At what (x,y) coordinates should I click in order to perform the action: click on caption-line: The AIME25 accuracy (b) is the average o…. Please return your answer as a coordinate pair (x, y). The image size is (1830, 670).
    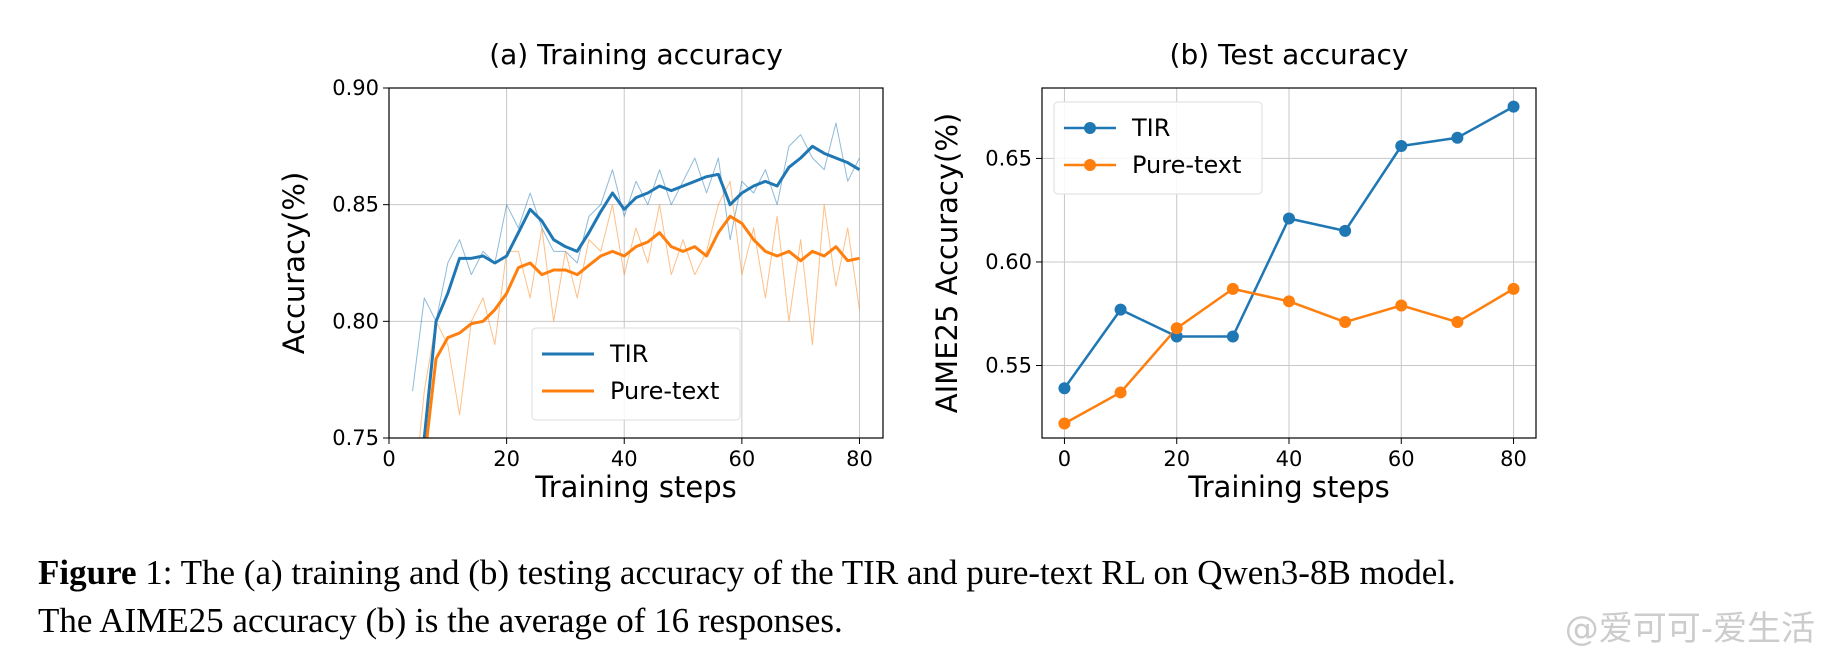
    Looking at the image, I should click on (440, 620).